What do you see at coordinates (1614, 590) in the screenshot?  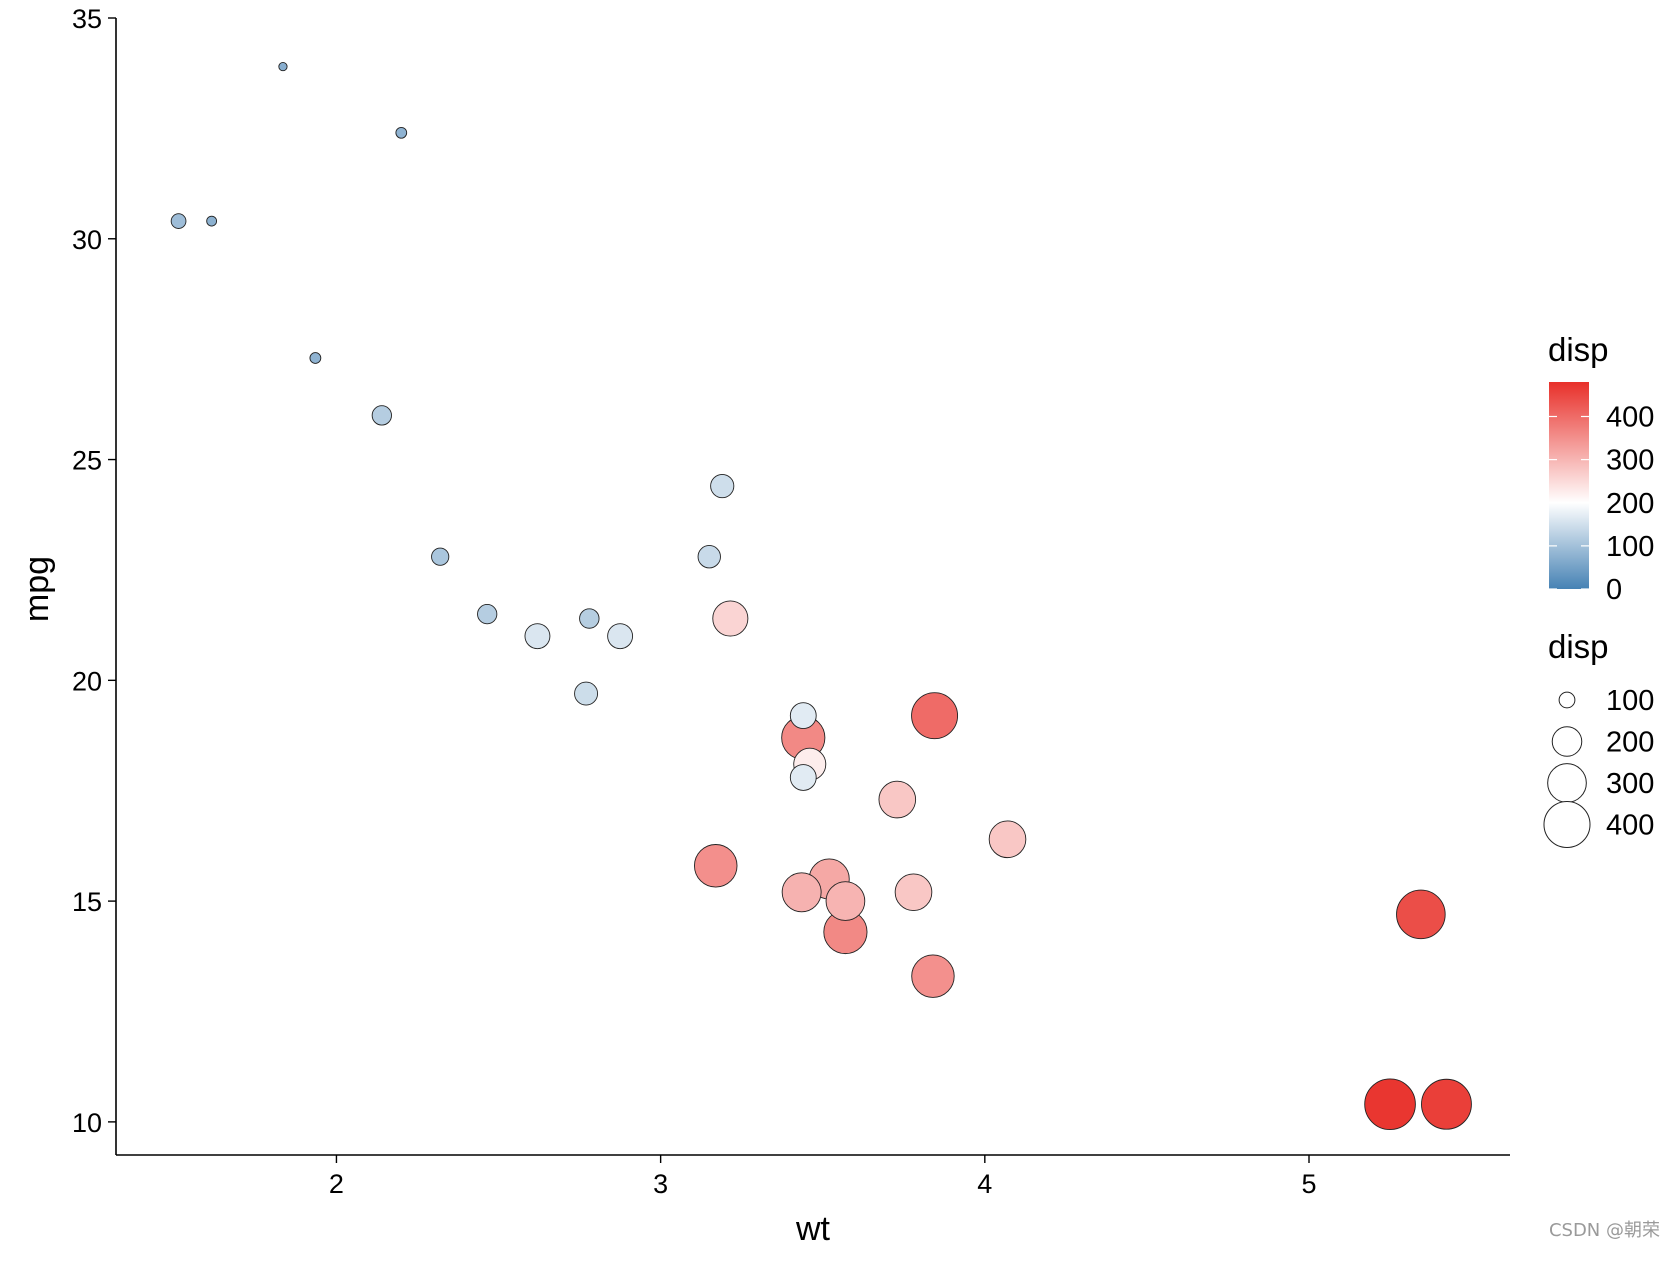 I see `colorbar-label: 0` at bounding box center [1614, 590].